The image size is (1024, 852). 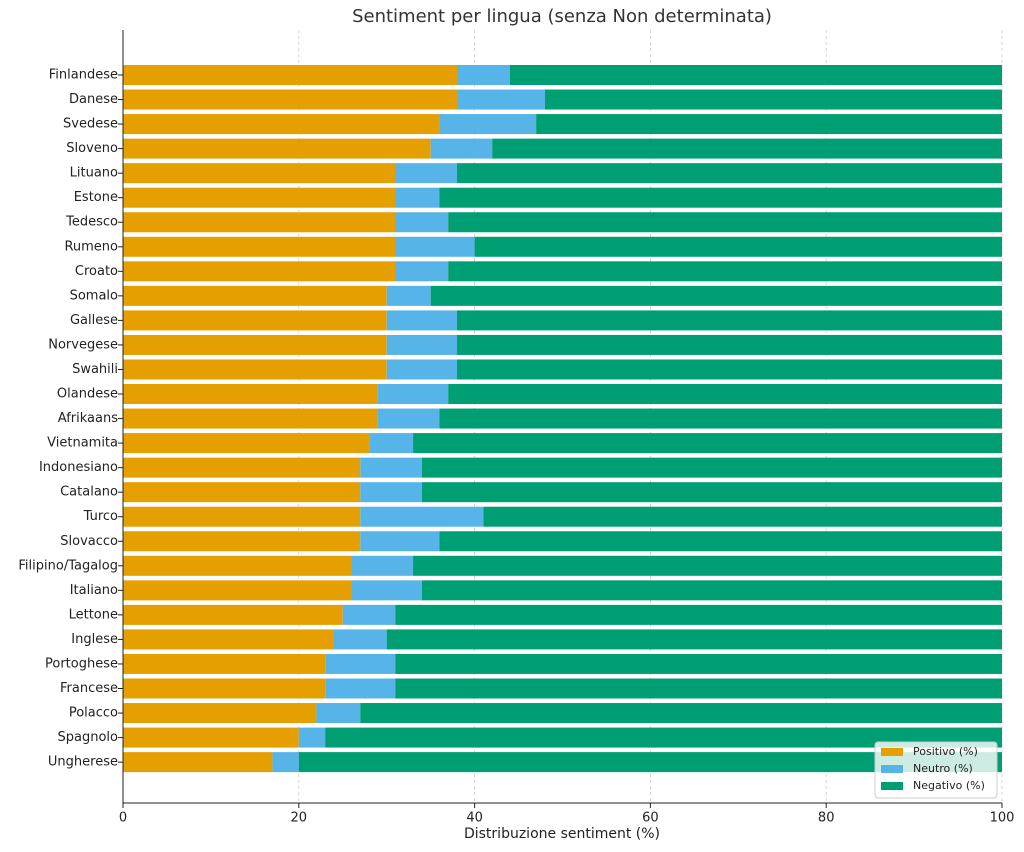 What do you see at coordinates (100, 516) in the screenshot?
I see `y-tick-label: Turco` at bounding box center [100, 516].